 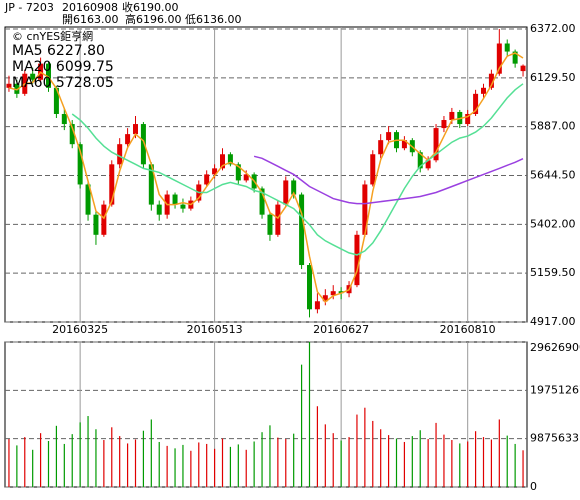 I want to click on y-tick-label: 4917.00, so click(x=553, y=321).